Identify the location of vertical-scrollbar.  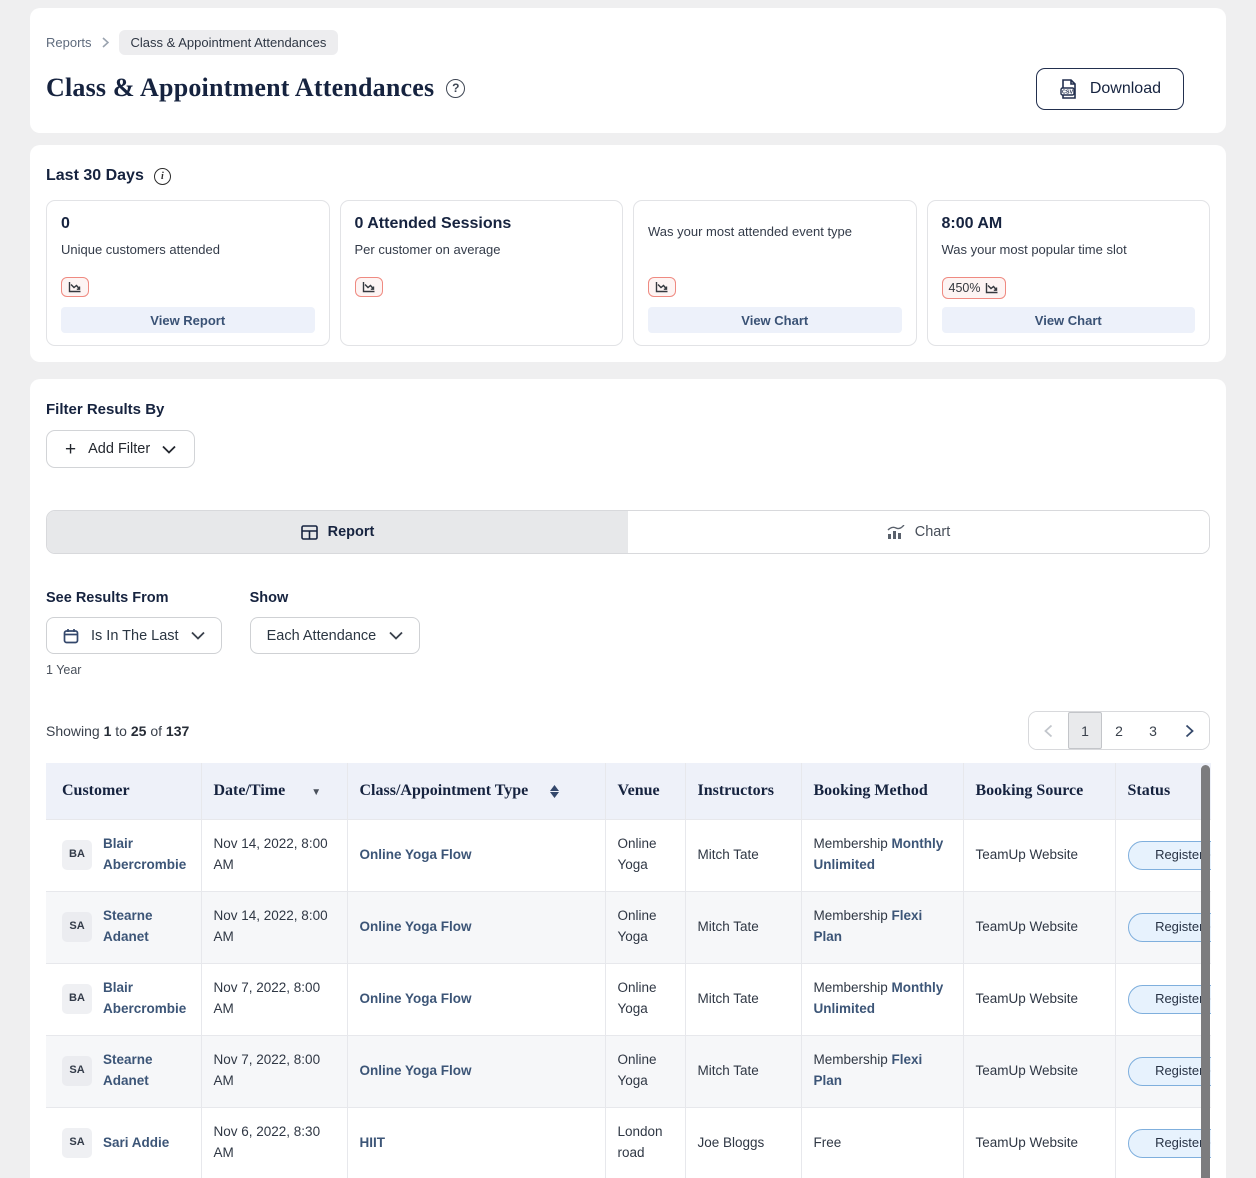
(1205, 971).